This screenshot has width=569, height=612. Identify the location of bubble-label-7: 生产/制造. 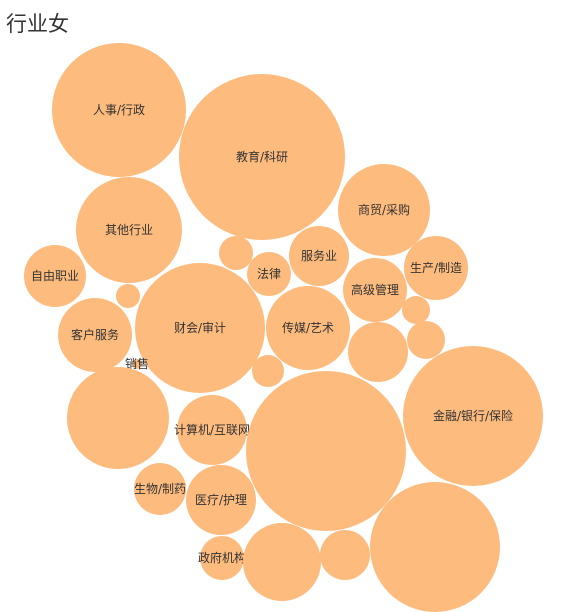
(436, 268).